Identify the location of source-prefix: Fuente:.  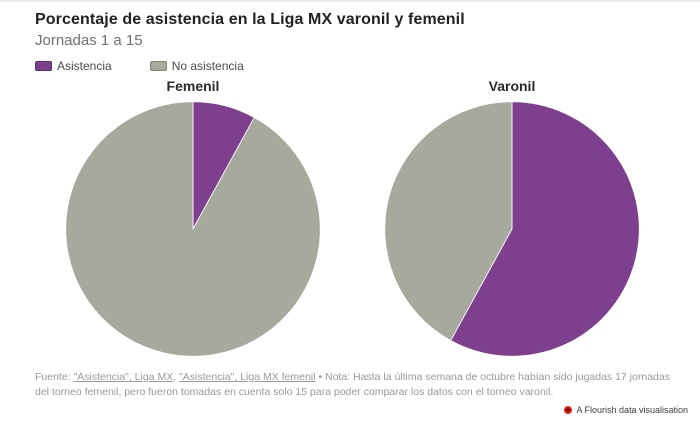
(54, 377).